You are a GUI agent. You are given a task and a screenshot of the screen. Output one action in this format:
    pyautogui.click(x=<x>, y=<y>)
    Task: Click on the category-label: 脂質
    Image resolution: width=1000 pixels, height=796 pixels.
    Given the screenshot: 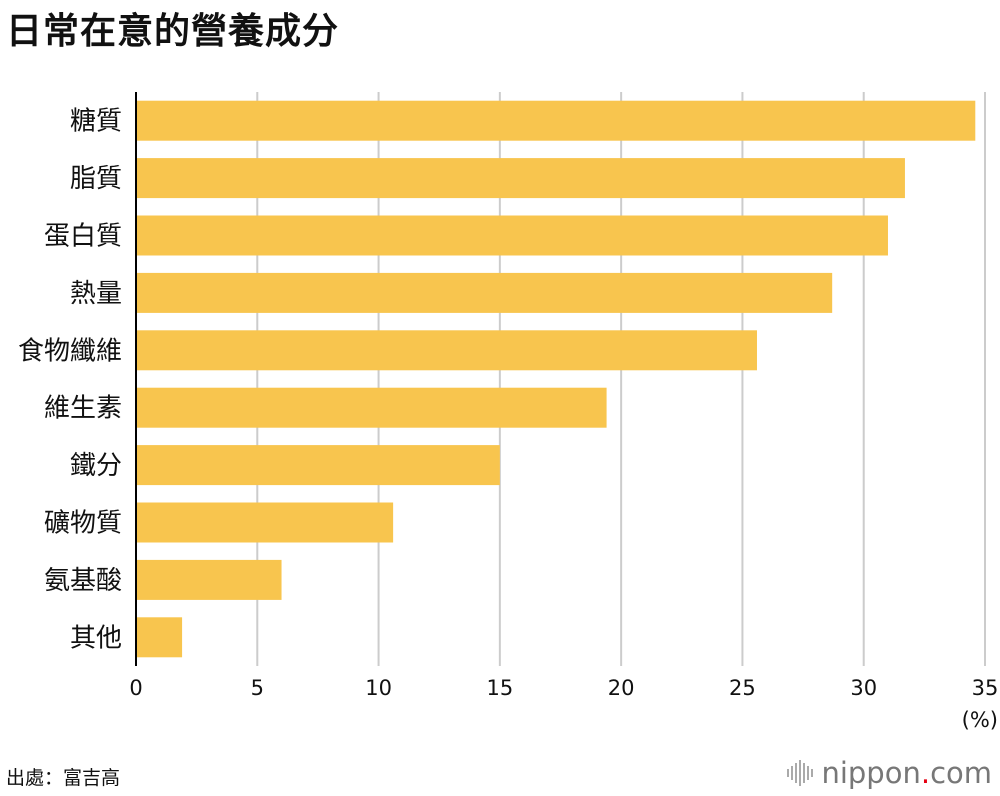 What is the action you would take?
    pyautogui.click(x=96, y=179)
    